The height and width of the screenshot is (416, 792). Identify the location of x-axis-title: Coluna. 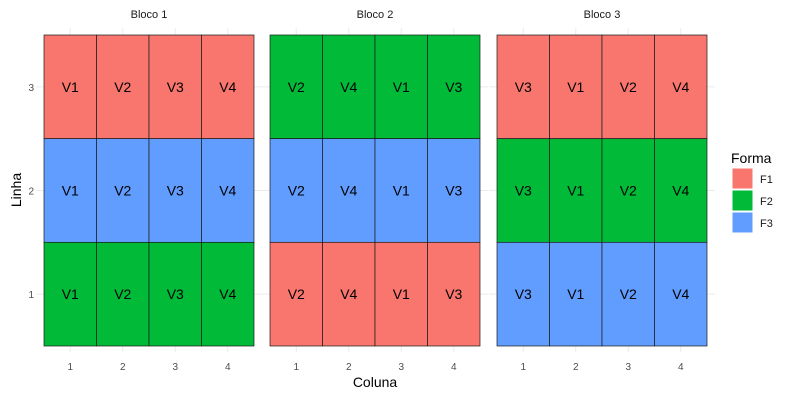
(375, 382).